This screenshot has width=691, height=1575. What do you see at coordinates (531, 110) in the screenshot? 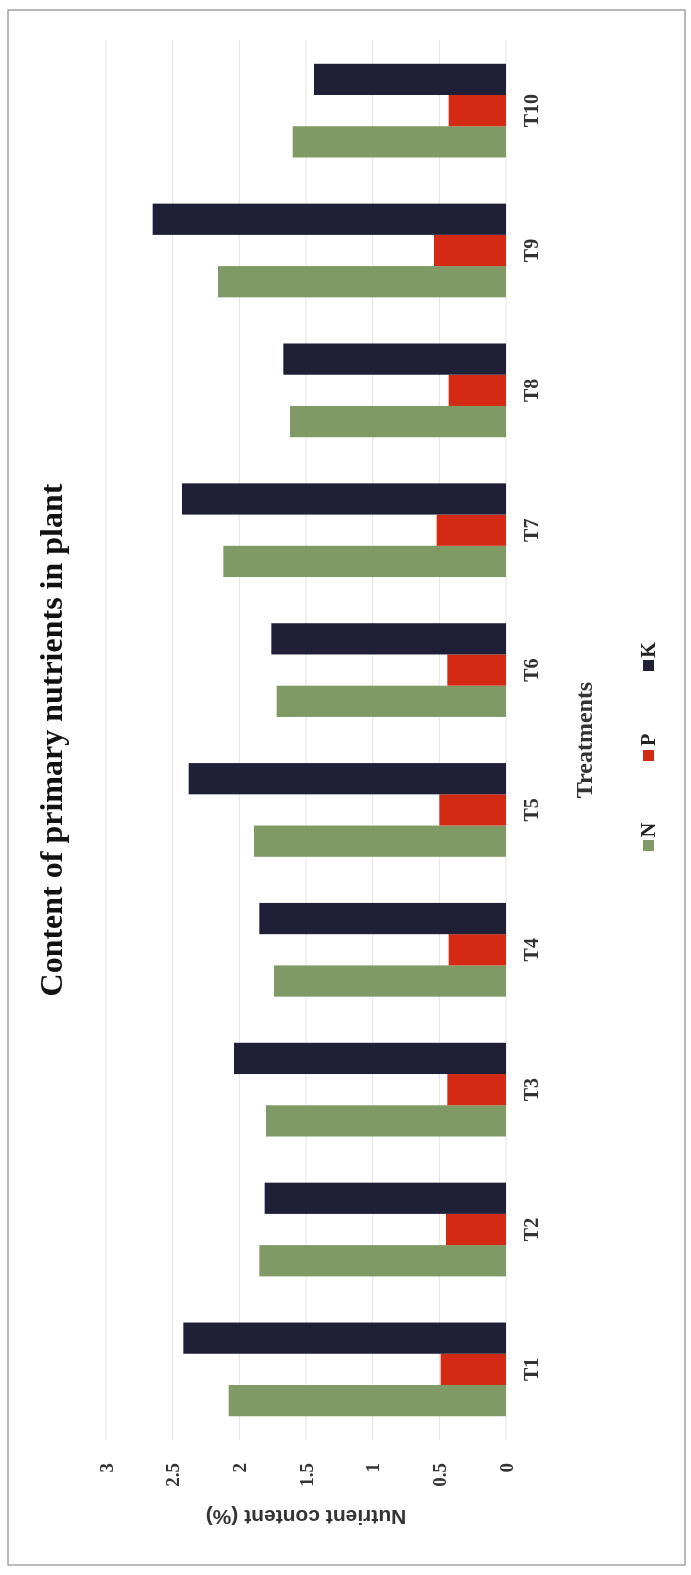
I see `y-tick-label: T10` at bounding box center [531, 110].